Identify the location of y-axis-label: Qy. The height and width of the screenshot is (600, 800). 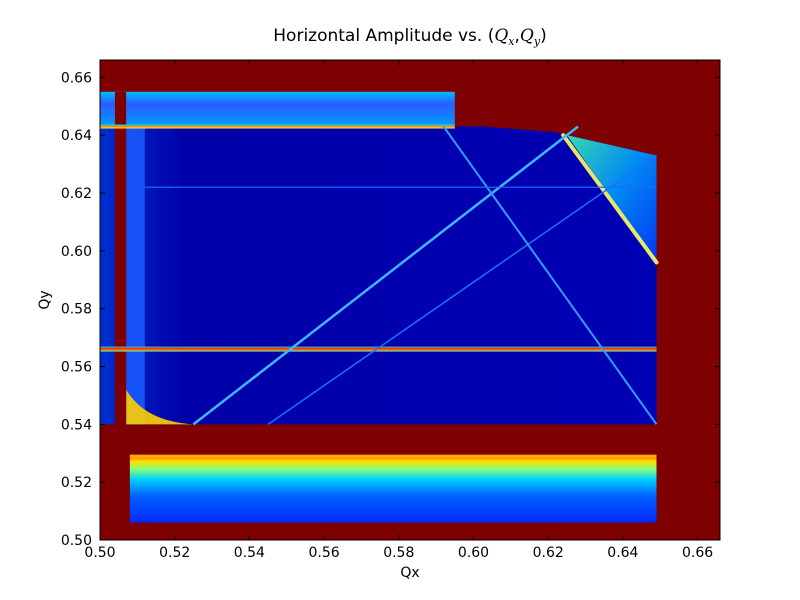
(45, 299).